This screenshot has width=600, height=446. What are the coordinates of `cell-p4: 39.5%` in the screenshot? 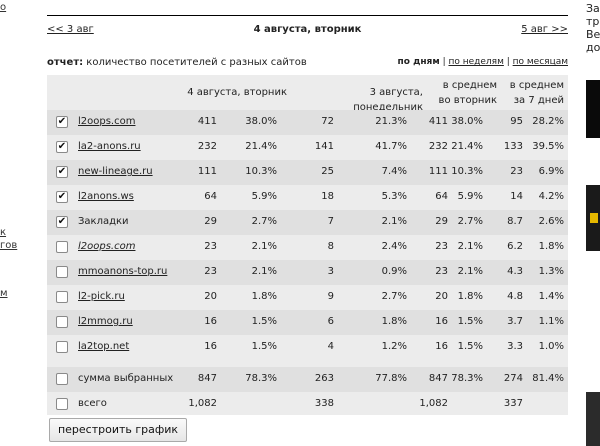 It's located at (548, 146).